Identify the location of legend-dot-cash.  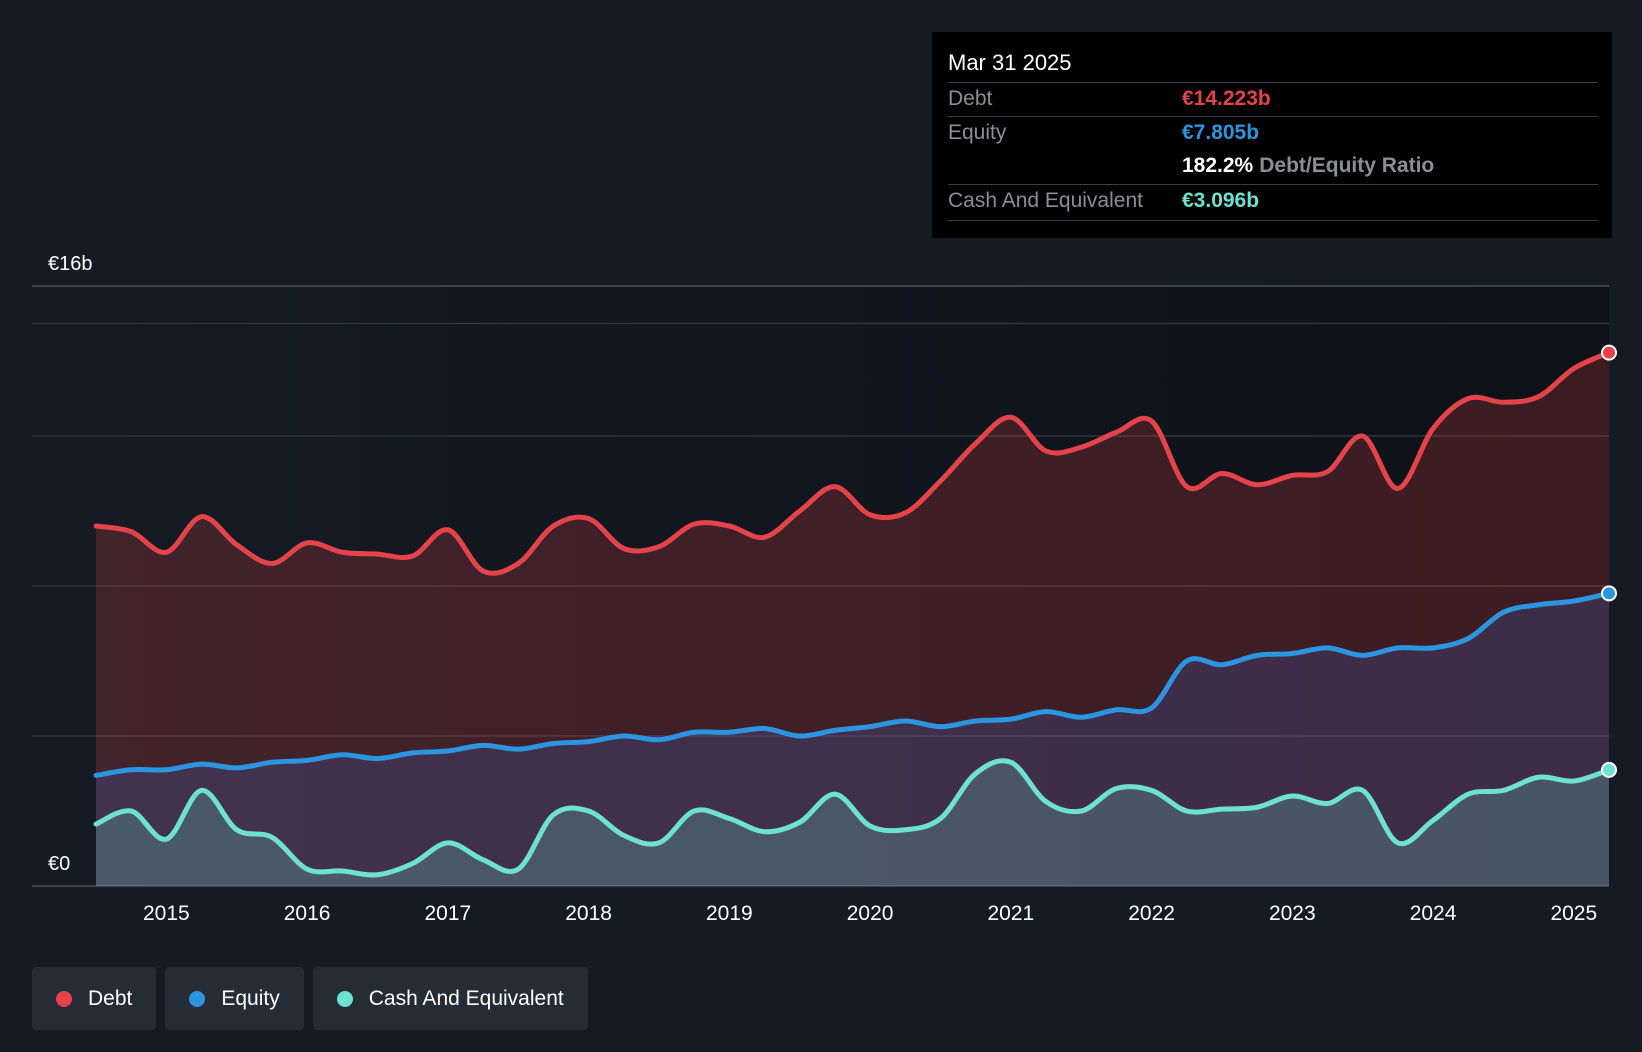
(344, 998).